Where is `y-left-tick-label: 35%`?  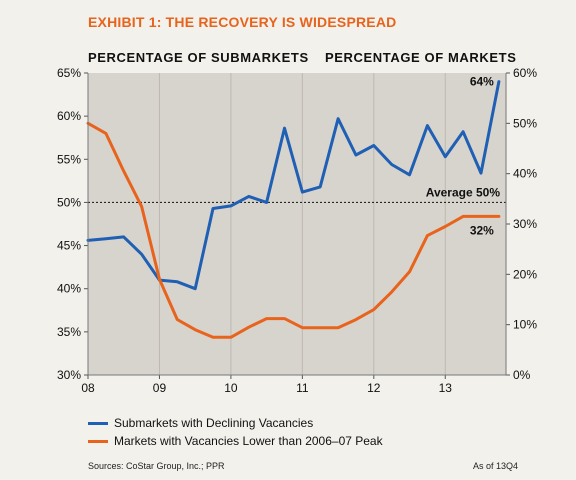 y-left-tick-label: 35% is located at coordinates (69, 332).